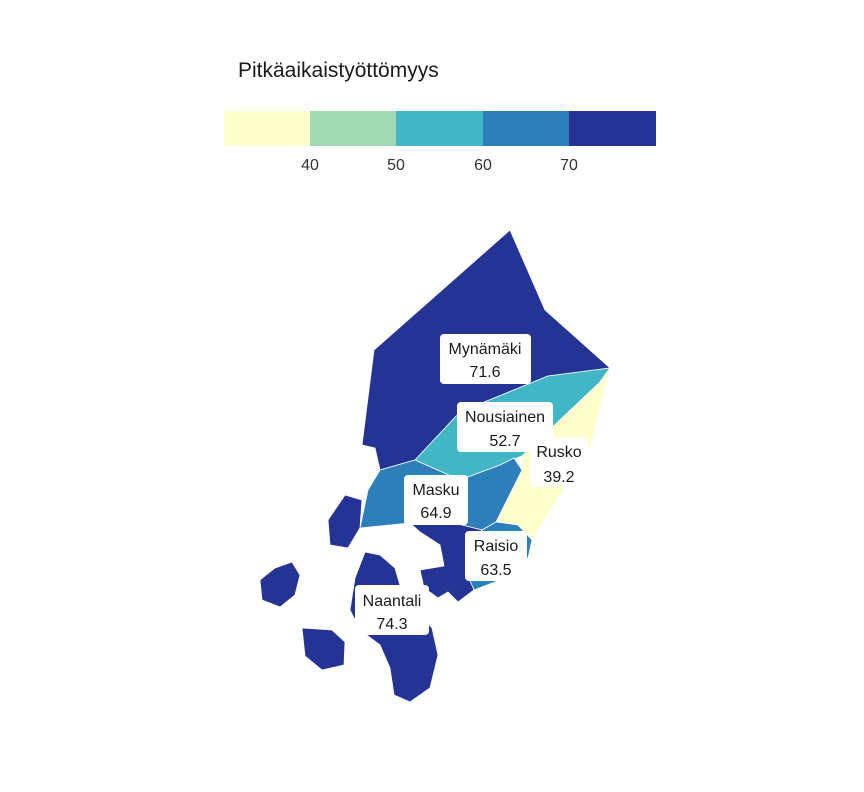  I want to click on label-box-nousiainen, so click(505, 427).